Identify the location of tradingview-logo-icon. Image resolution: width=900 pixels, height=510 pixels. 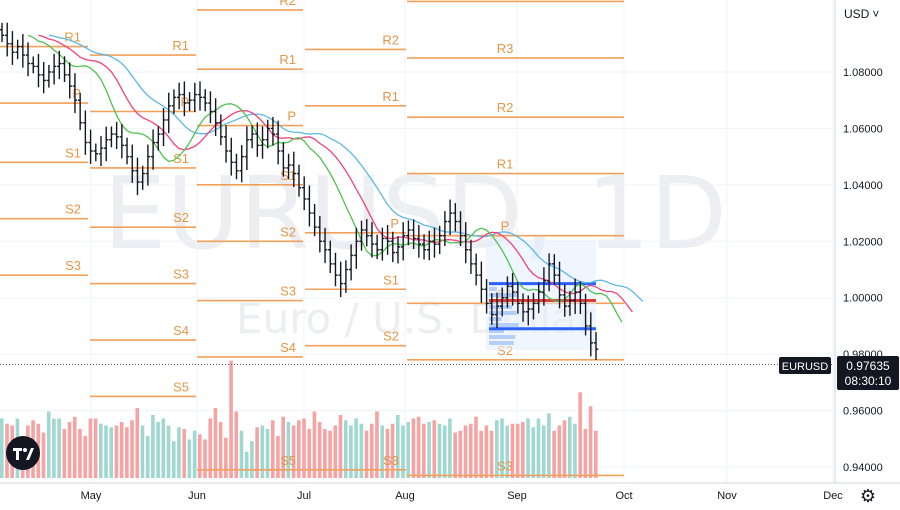
(23, 453).